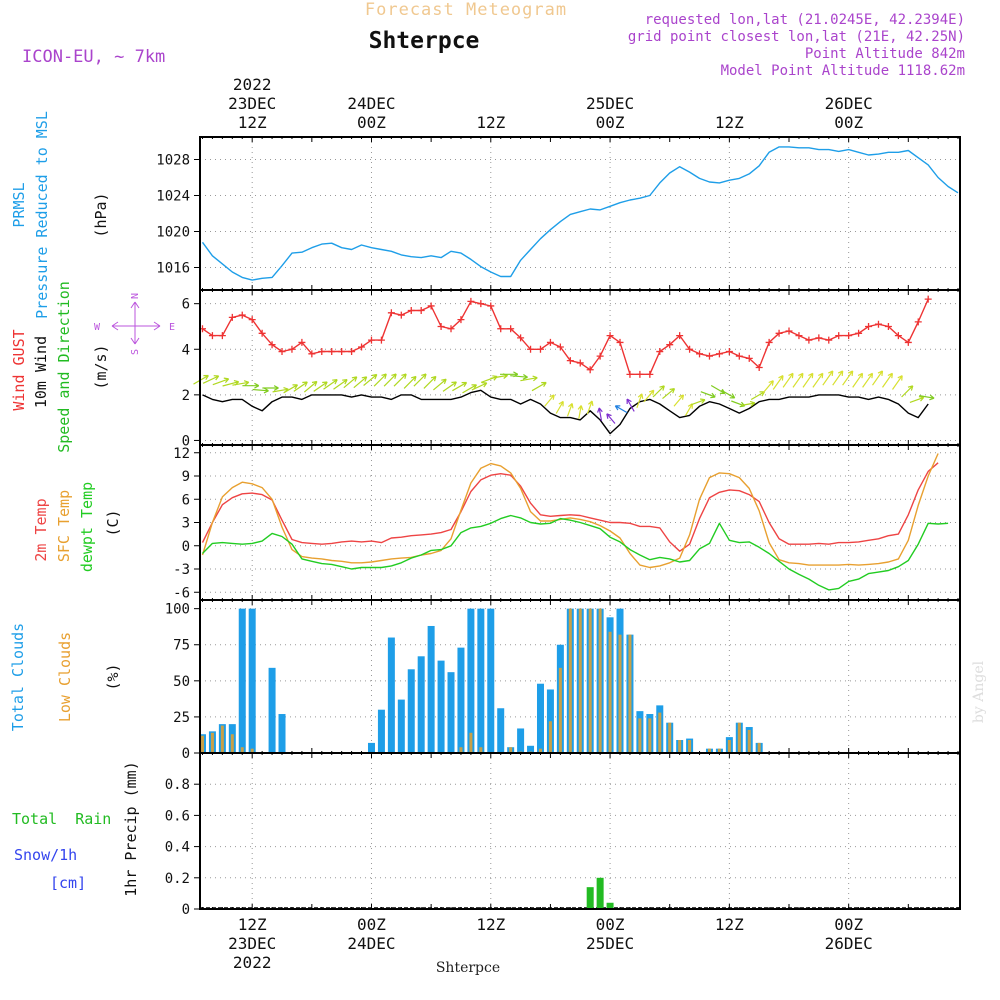  I want to click on model-altitude: Model Point Altitude 1118.62m, so click(843, 71).